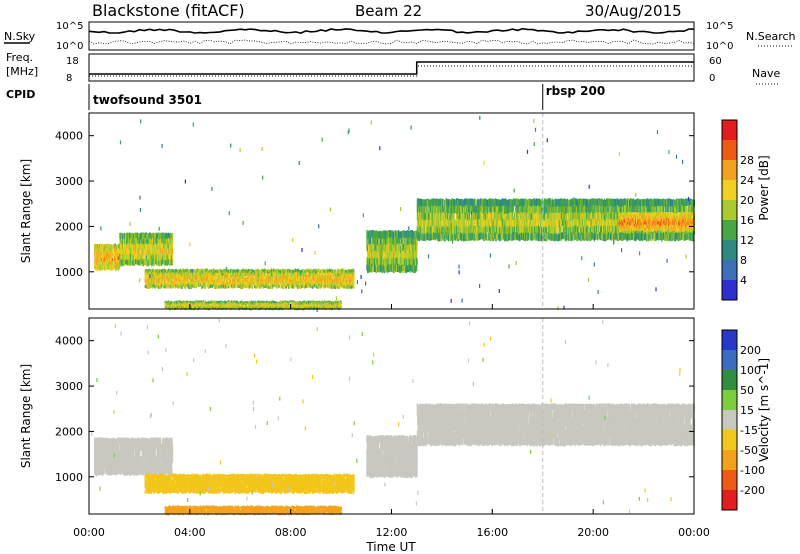 The width and height of the screenshot is (800, 554). Describe the element at coordinates (22, 71) in the screenshot. I see `freq-unit: [MHz]` at that location.